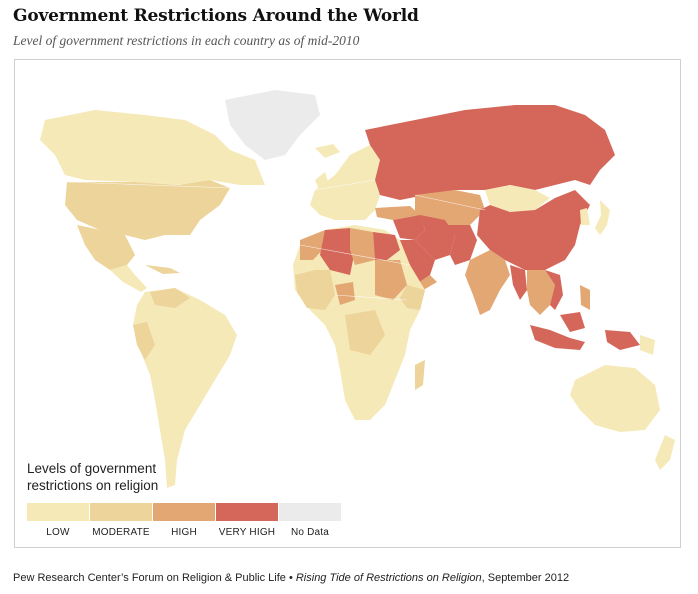 The height and width of the screenshot is (594, 698). I want to click on legend-swatch-moderate, so click(121, 512).